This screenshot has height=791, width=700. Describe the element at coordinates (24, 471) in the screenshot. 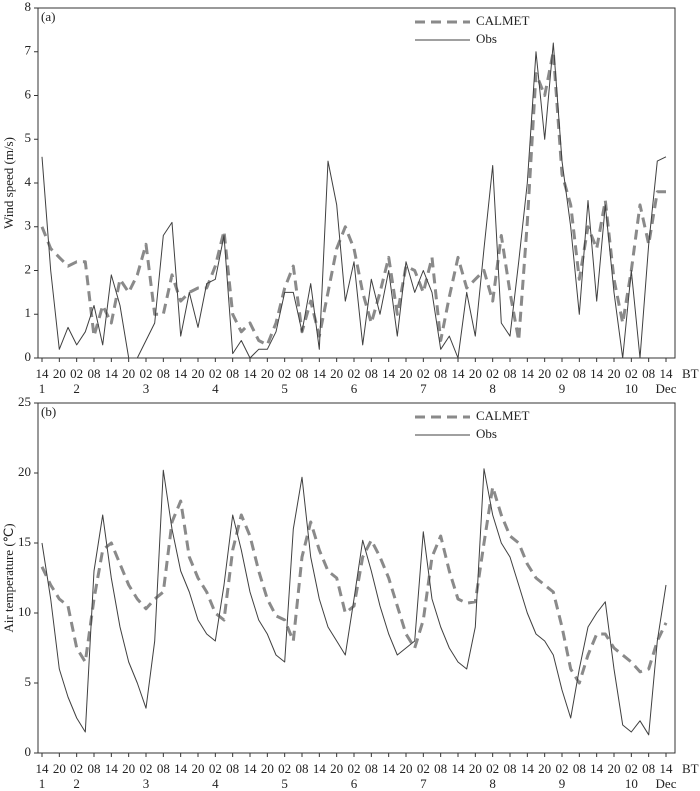

I see `y-tick-label: 20` at that location.